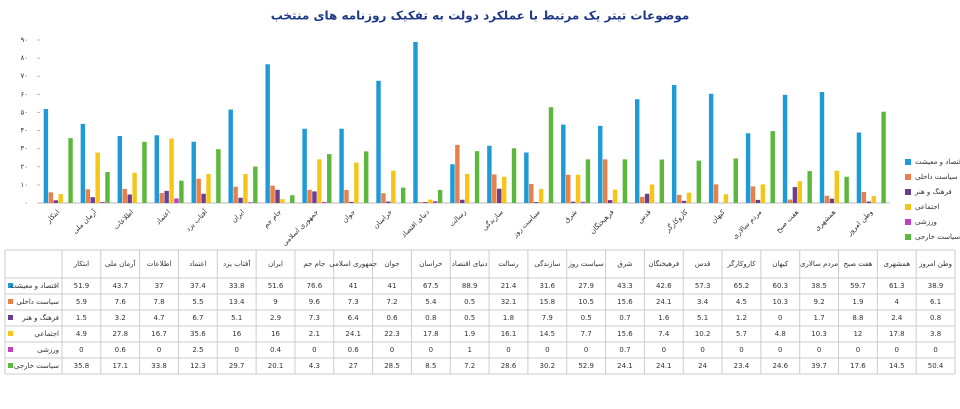  What do you see at coordinates (819, 286) in the screenshot?
I see `table-cell: 38.5` at bounding box center [819, 286].